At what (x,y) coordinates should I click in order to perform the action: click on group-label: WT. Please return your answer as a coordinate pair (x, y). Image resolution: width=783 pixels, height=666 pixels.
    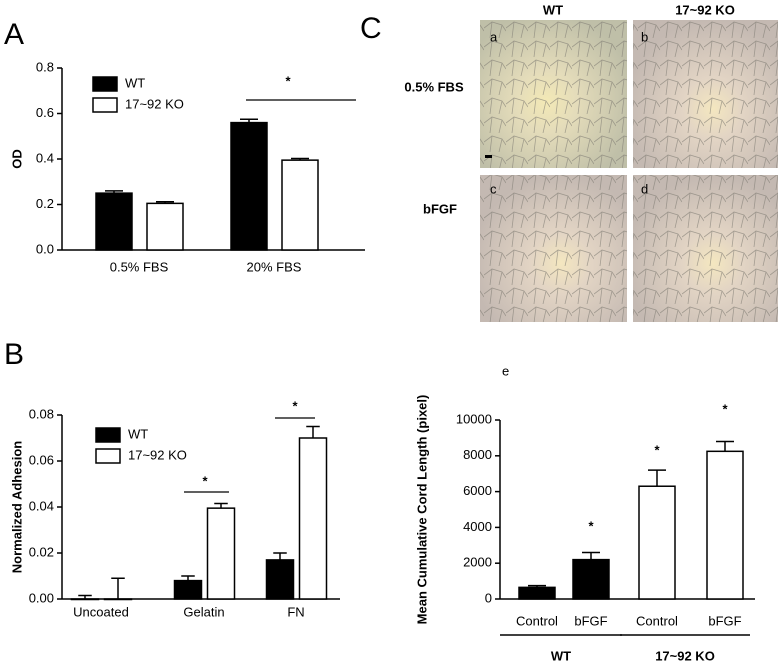
    Looking at the image, I should click on (561, 655).